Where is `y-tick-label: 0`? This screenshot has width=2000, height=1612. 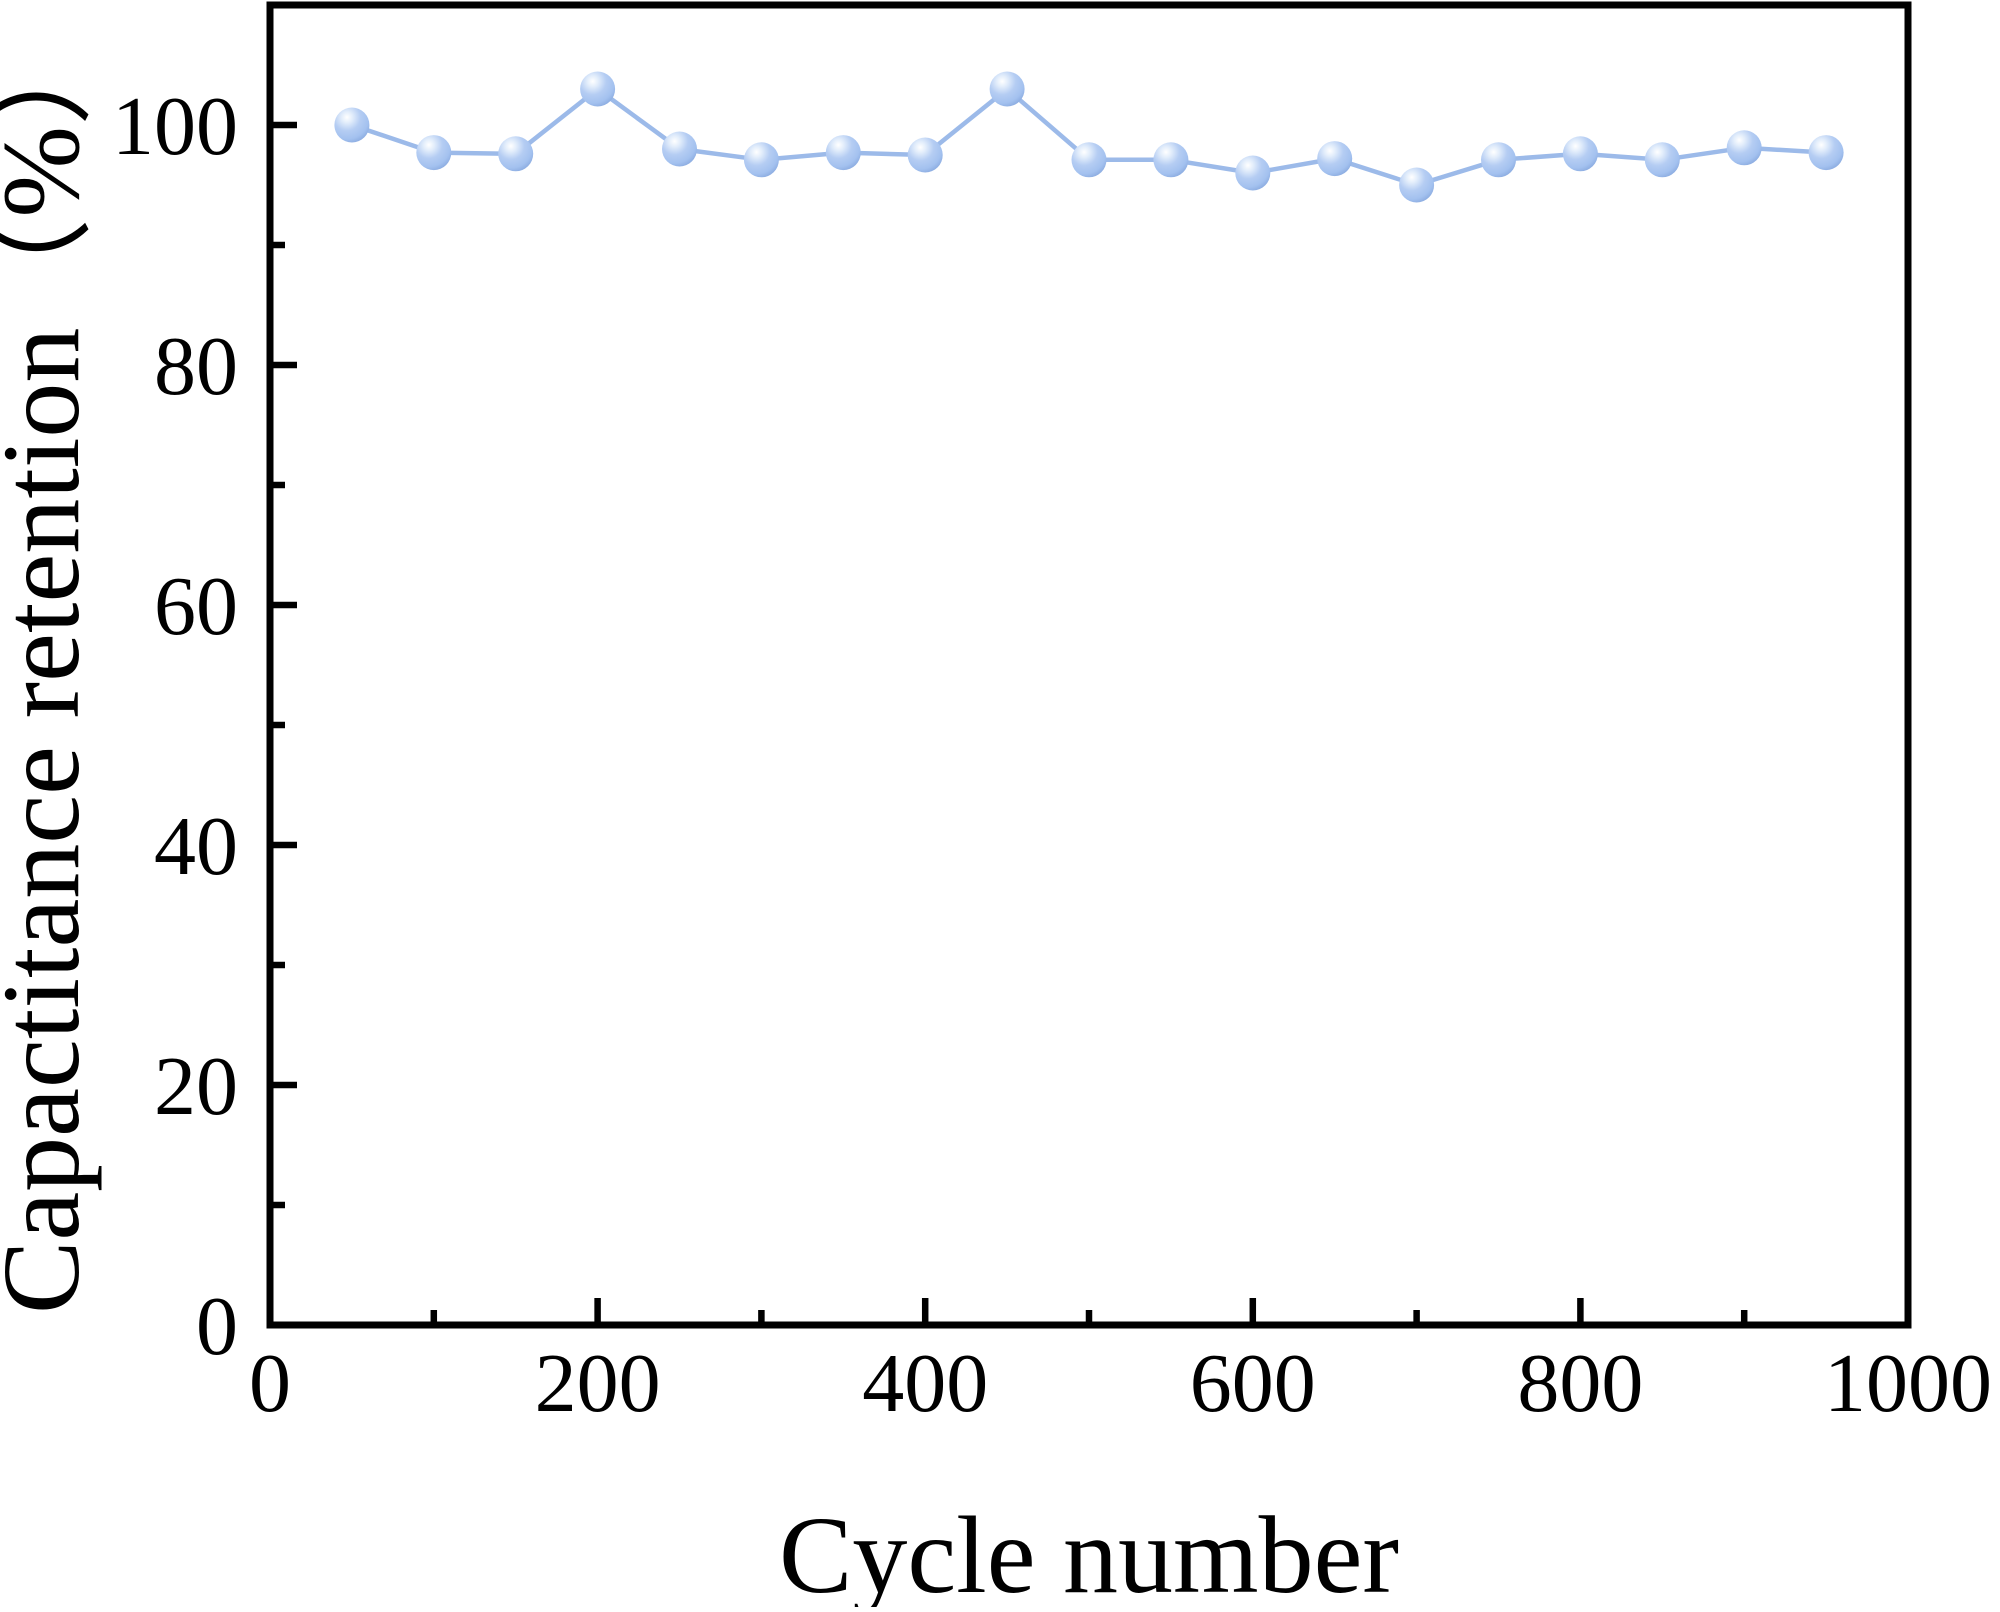 y-tick-label: 0 is located at coordinates (217, 1326).